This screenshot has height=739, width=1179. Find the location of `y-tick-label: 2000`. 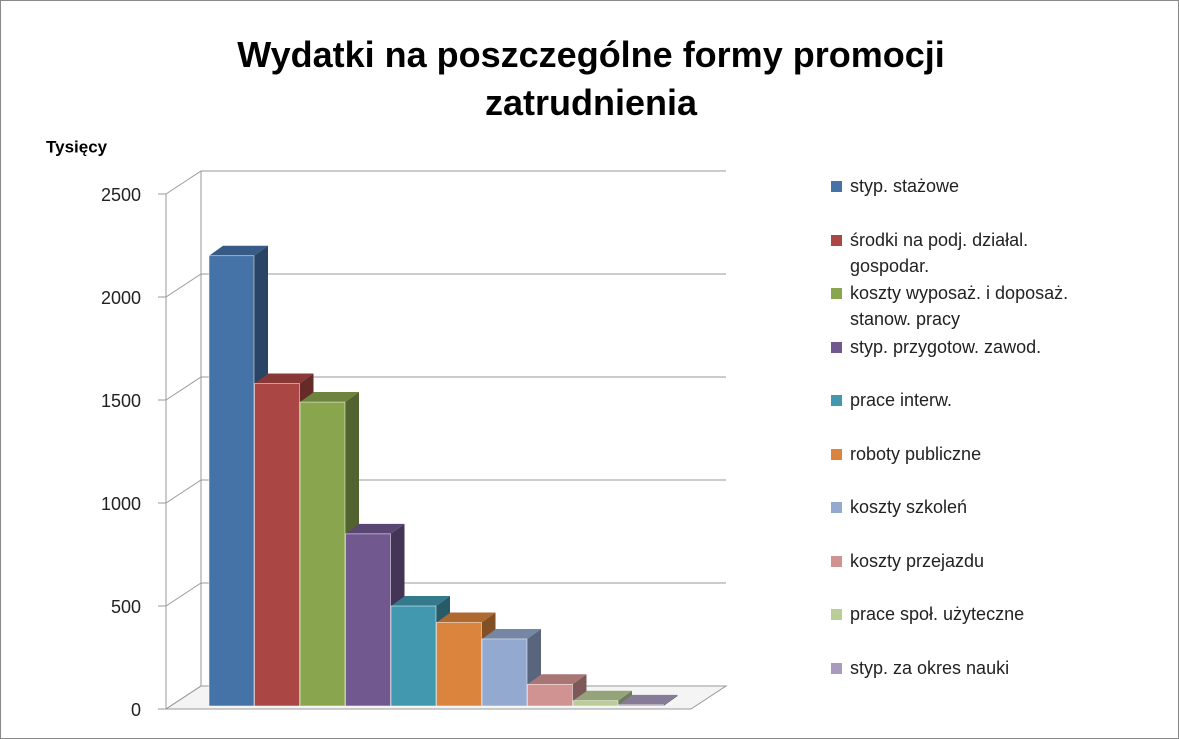

y-tick-label: 2000 is located at coordinates (121, 298).